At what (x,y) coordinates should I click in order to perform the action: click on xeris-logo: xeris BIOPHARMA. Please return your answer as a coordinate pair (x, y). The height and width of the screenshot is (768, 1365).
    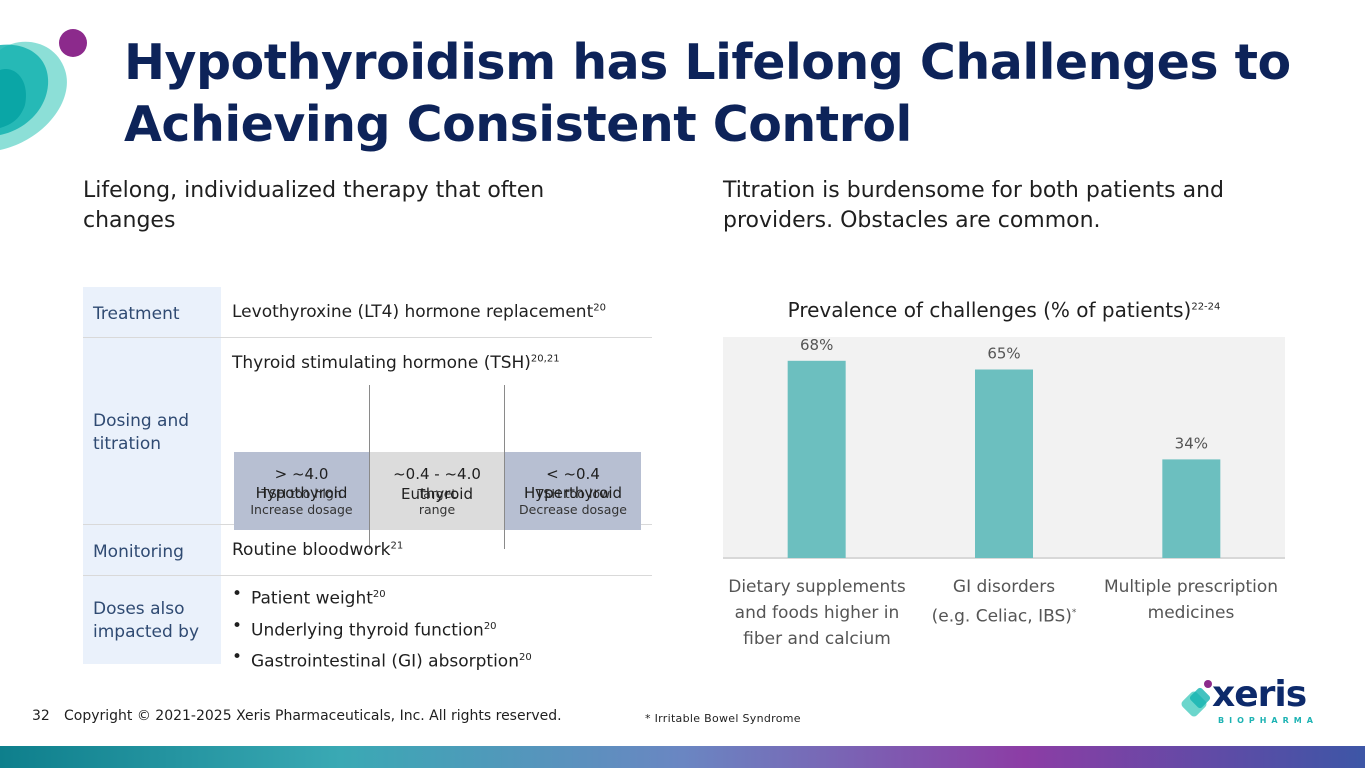
    Looking at the image, I should click on (1253, 700).